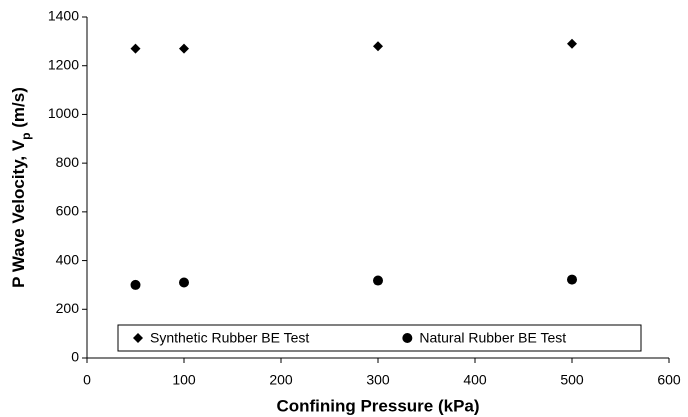 This screenshot has height=417, width=688. What do you see at coordinates (378, 380) in the screenshot?
I see `x-tick-label: 300` at bounding box center [378, 380].